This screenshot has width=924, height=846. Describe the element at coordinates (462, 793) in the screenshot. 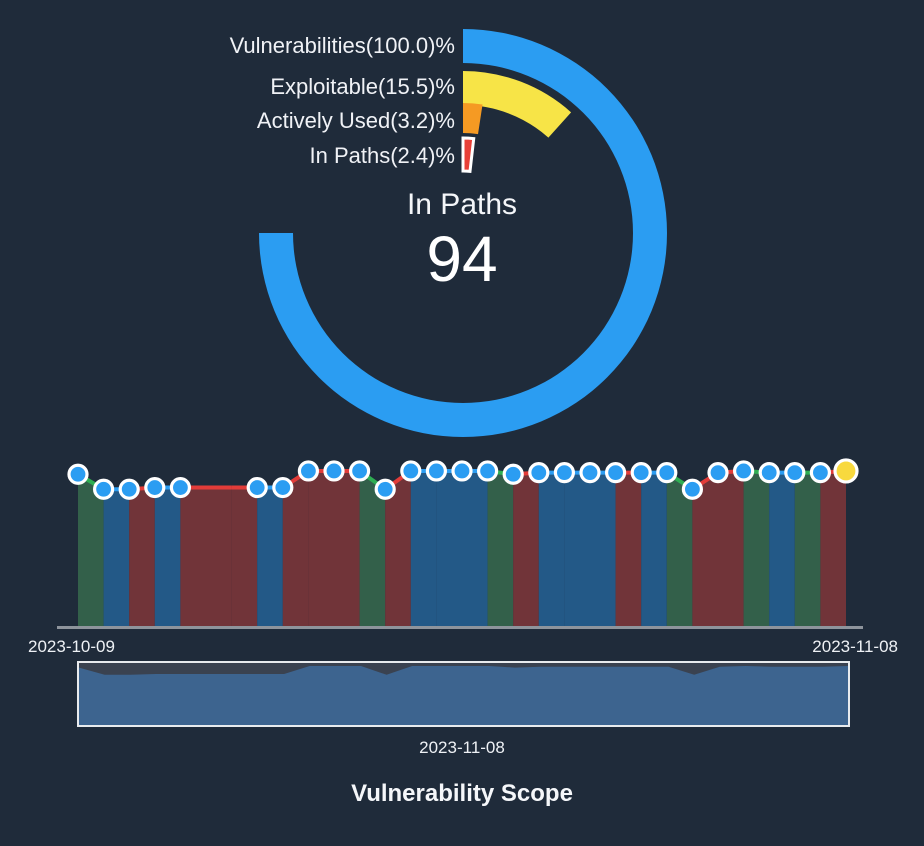

I see `page-title: Vulnerability Scope` at that location.